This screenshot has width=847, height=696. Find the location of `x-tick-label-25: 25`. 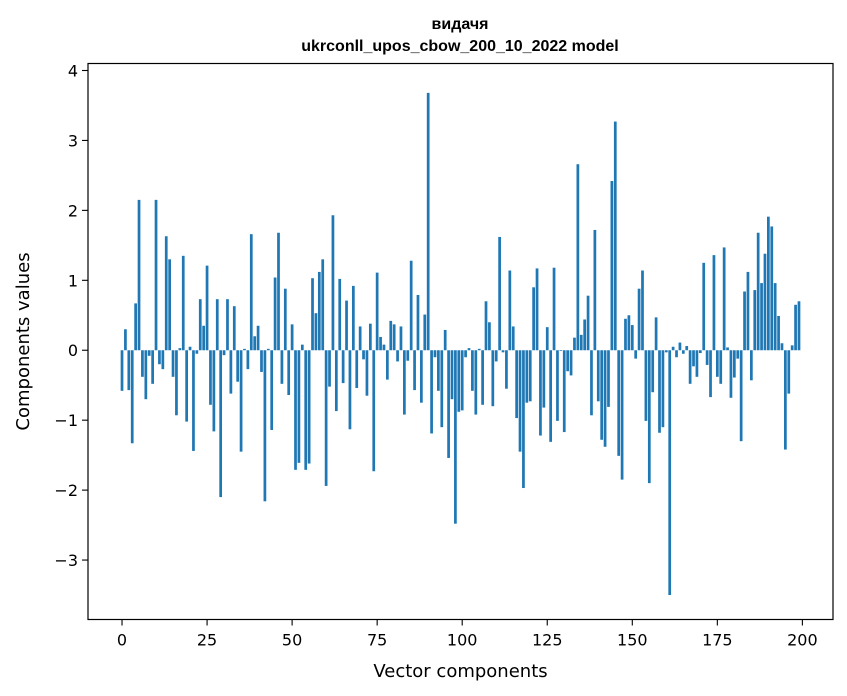

x-tick-label-25: 25 is located at coordinates (207, 640).